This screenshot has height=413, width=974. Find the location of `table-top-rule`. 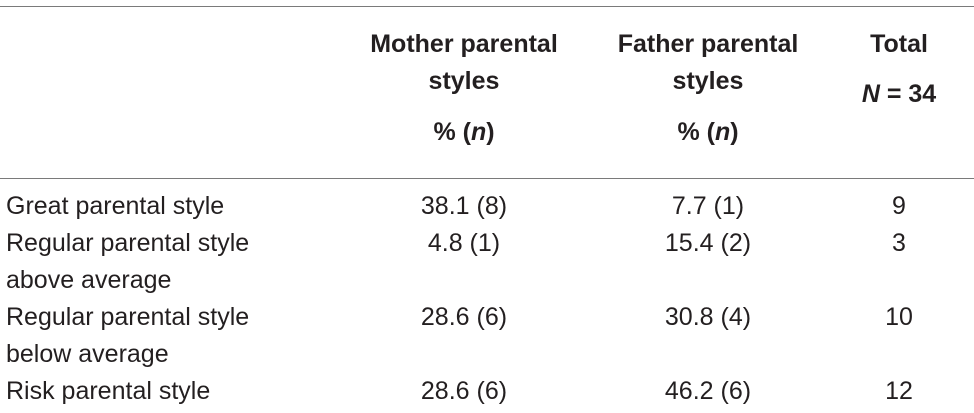

table-top-rule is located at coordinates (487, 6).